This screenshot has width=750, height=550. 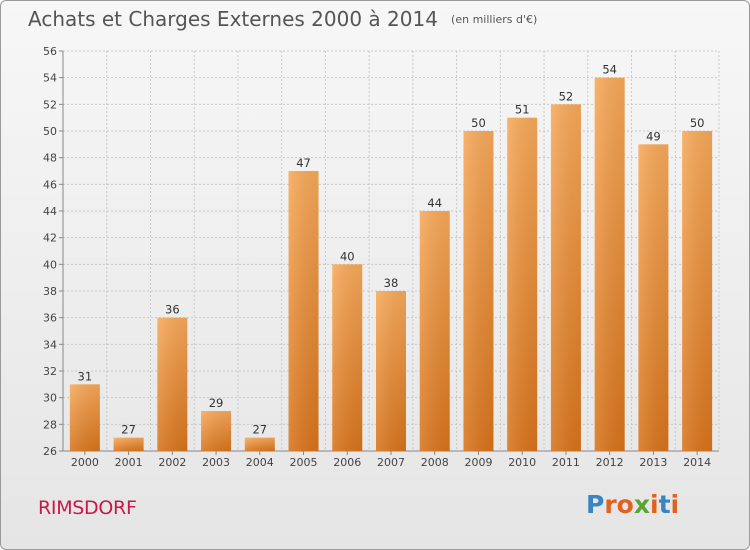 I want to click on x-tick-label: 2013, so click(x=653, y=462).